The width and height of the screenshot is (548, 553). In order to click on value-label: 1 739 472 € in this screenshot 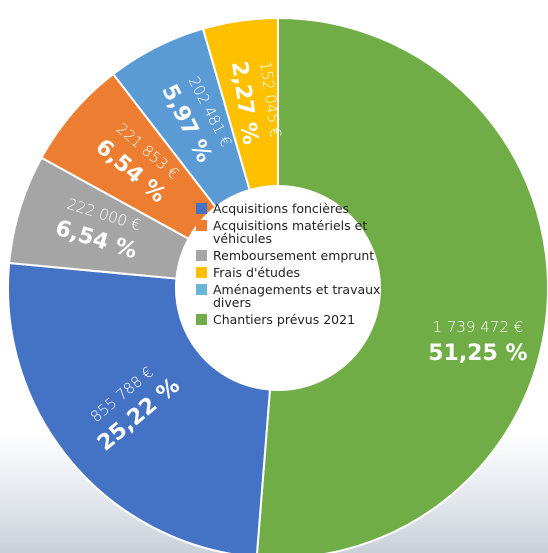, I will do `click(478, 327)`.